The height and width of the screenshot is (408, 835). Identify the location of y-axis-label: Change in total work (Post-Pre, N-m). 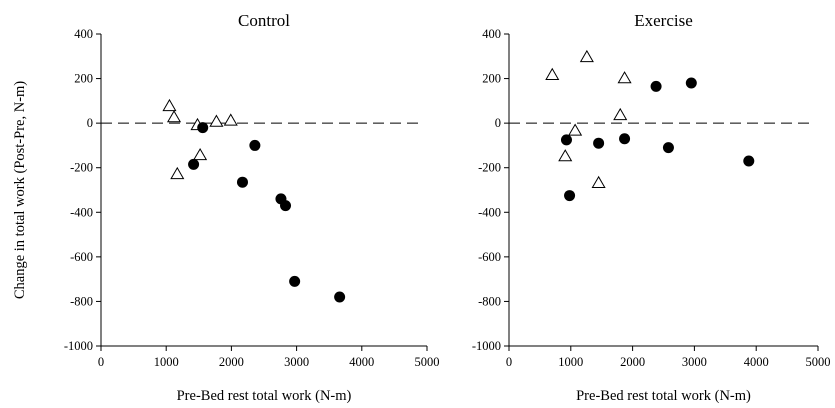
(20, 190).